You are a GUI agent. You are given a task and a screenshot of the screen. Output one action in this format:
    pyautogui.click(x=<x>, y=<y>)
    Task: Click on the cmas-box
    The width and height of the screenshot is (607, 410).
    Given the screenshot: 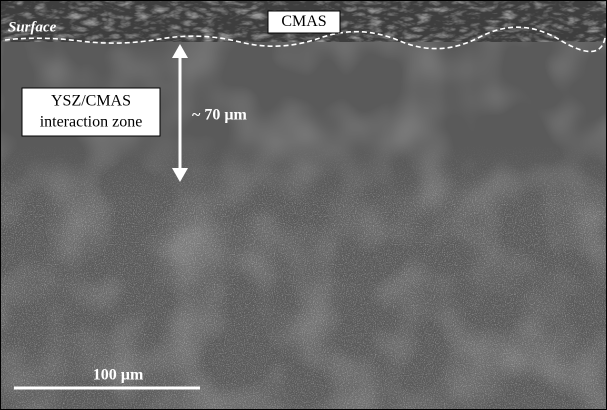 What is the action you would take?
    pyautogui.click(x=304, y=22)
    